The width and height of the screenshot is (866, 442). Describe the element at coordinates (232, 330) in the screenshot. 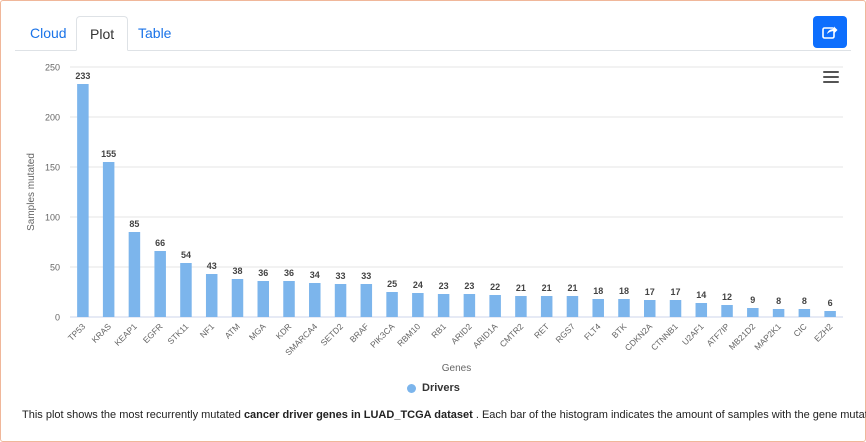

I see `x-tick-label: ATM` at that location.